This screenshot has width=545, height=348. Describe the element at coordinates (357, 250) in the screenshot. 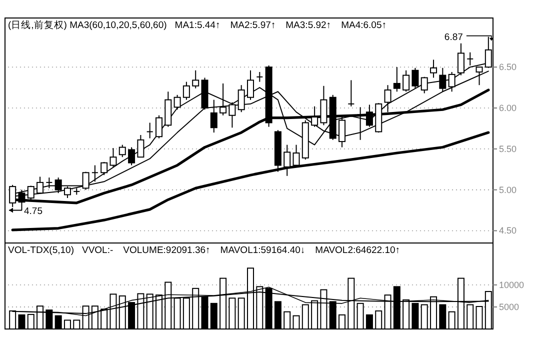

I see `annotation: MAVOL2:64622.10↑` at that location.